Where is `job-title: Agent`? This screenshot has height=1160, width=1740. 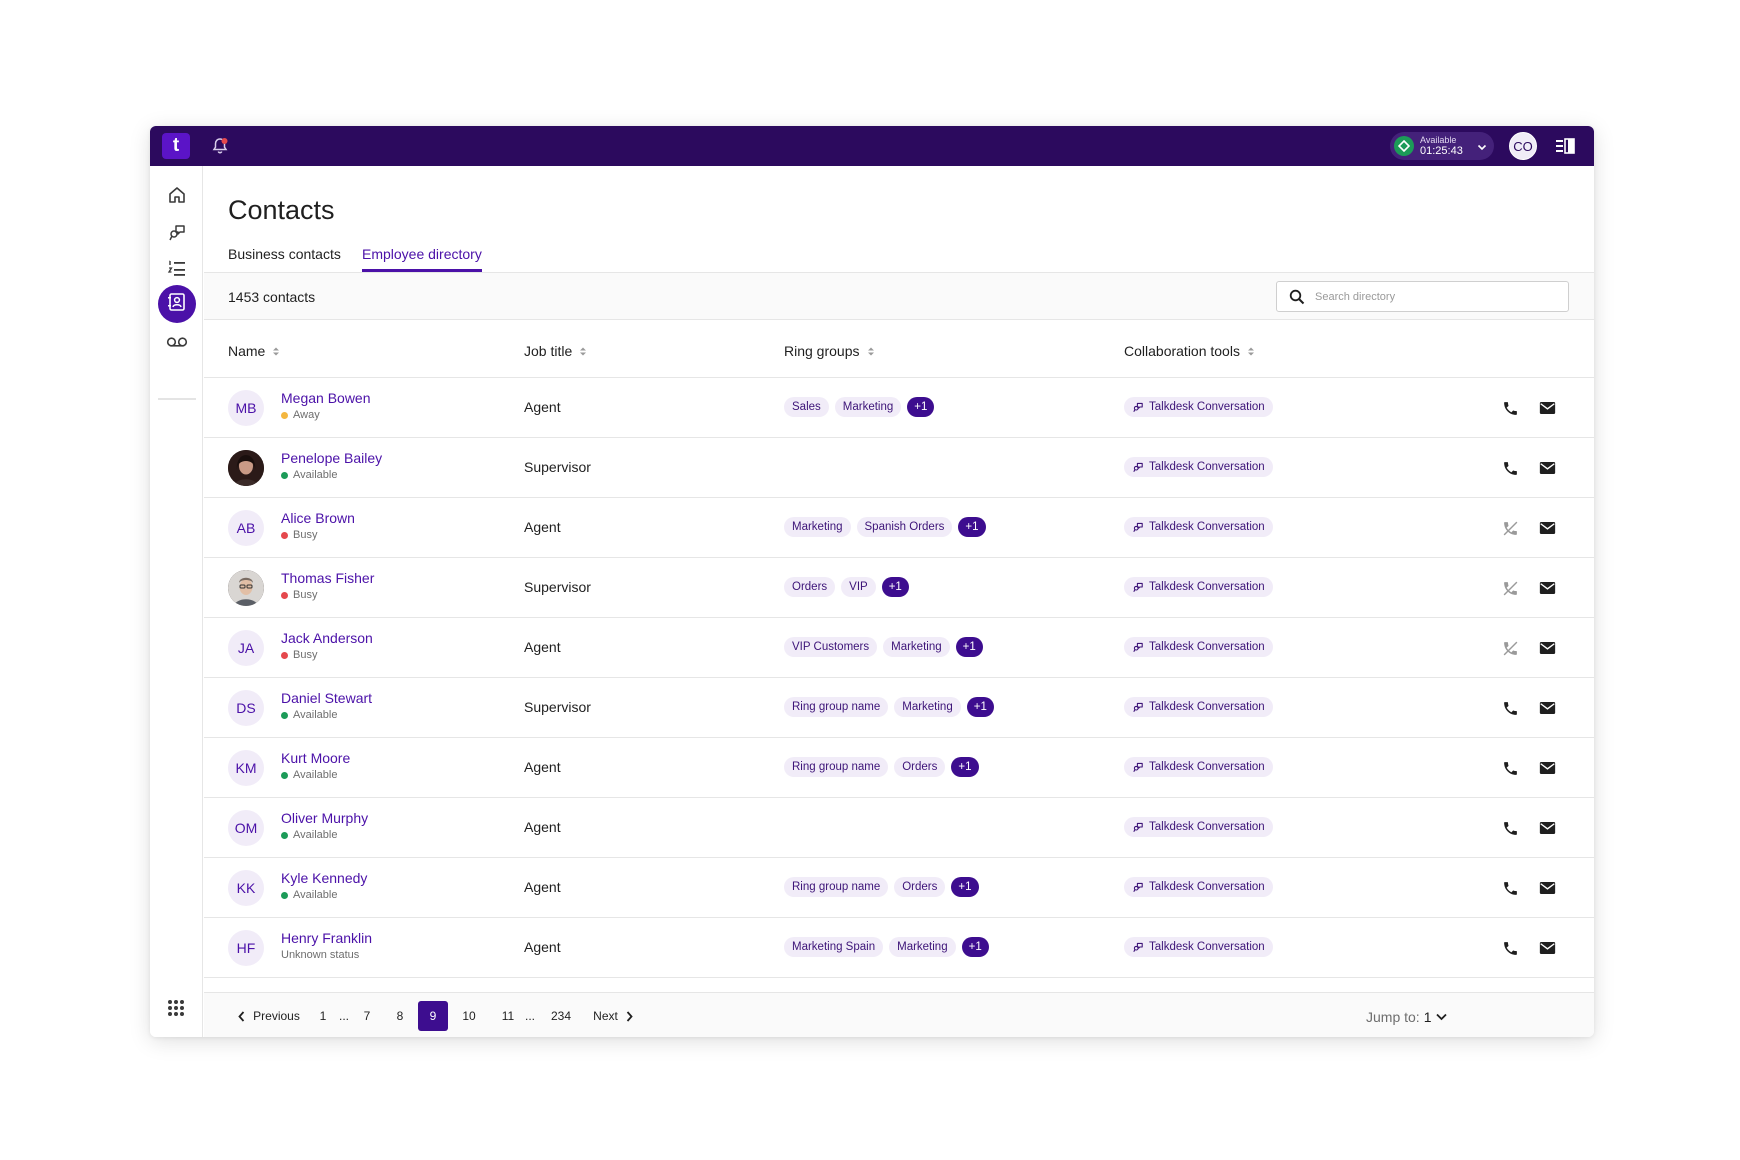 job-title: Agent is located at coordinates (542, 947).